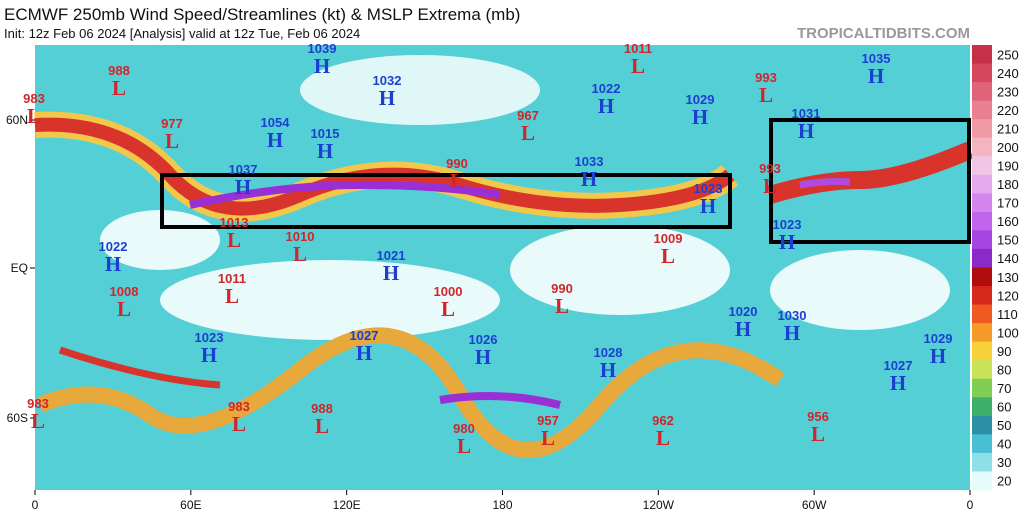 The width and height of the screenshot is (1024, 512). I want to click on watermark: TROPICALTIDBITS.COM, so click(883, 33).